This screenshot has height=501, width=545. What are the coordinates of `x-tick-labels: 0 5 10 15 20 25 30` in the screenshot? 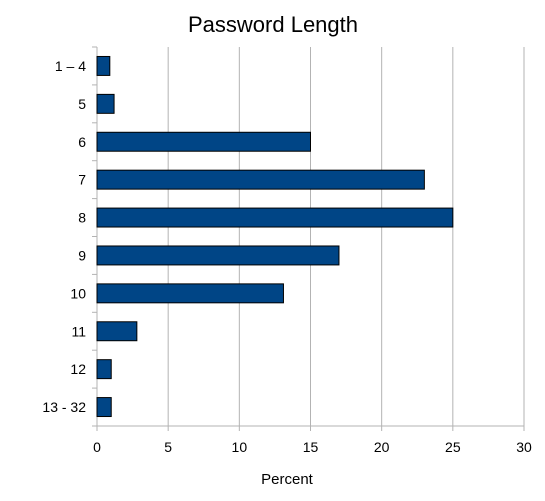 It's located at (312, 447).